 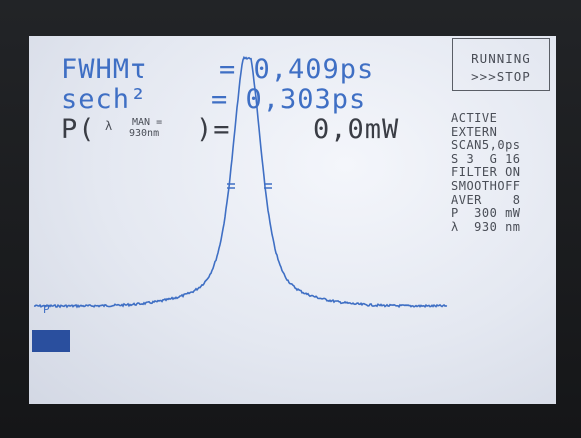 What do you see at coordinates (104, 69) in the screenshot?
I see `fwhm-label: FWHMτ` at bounding box center [104, 69].